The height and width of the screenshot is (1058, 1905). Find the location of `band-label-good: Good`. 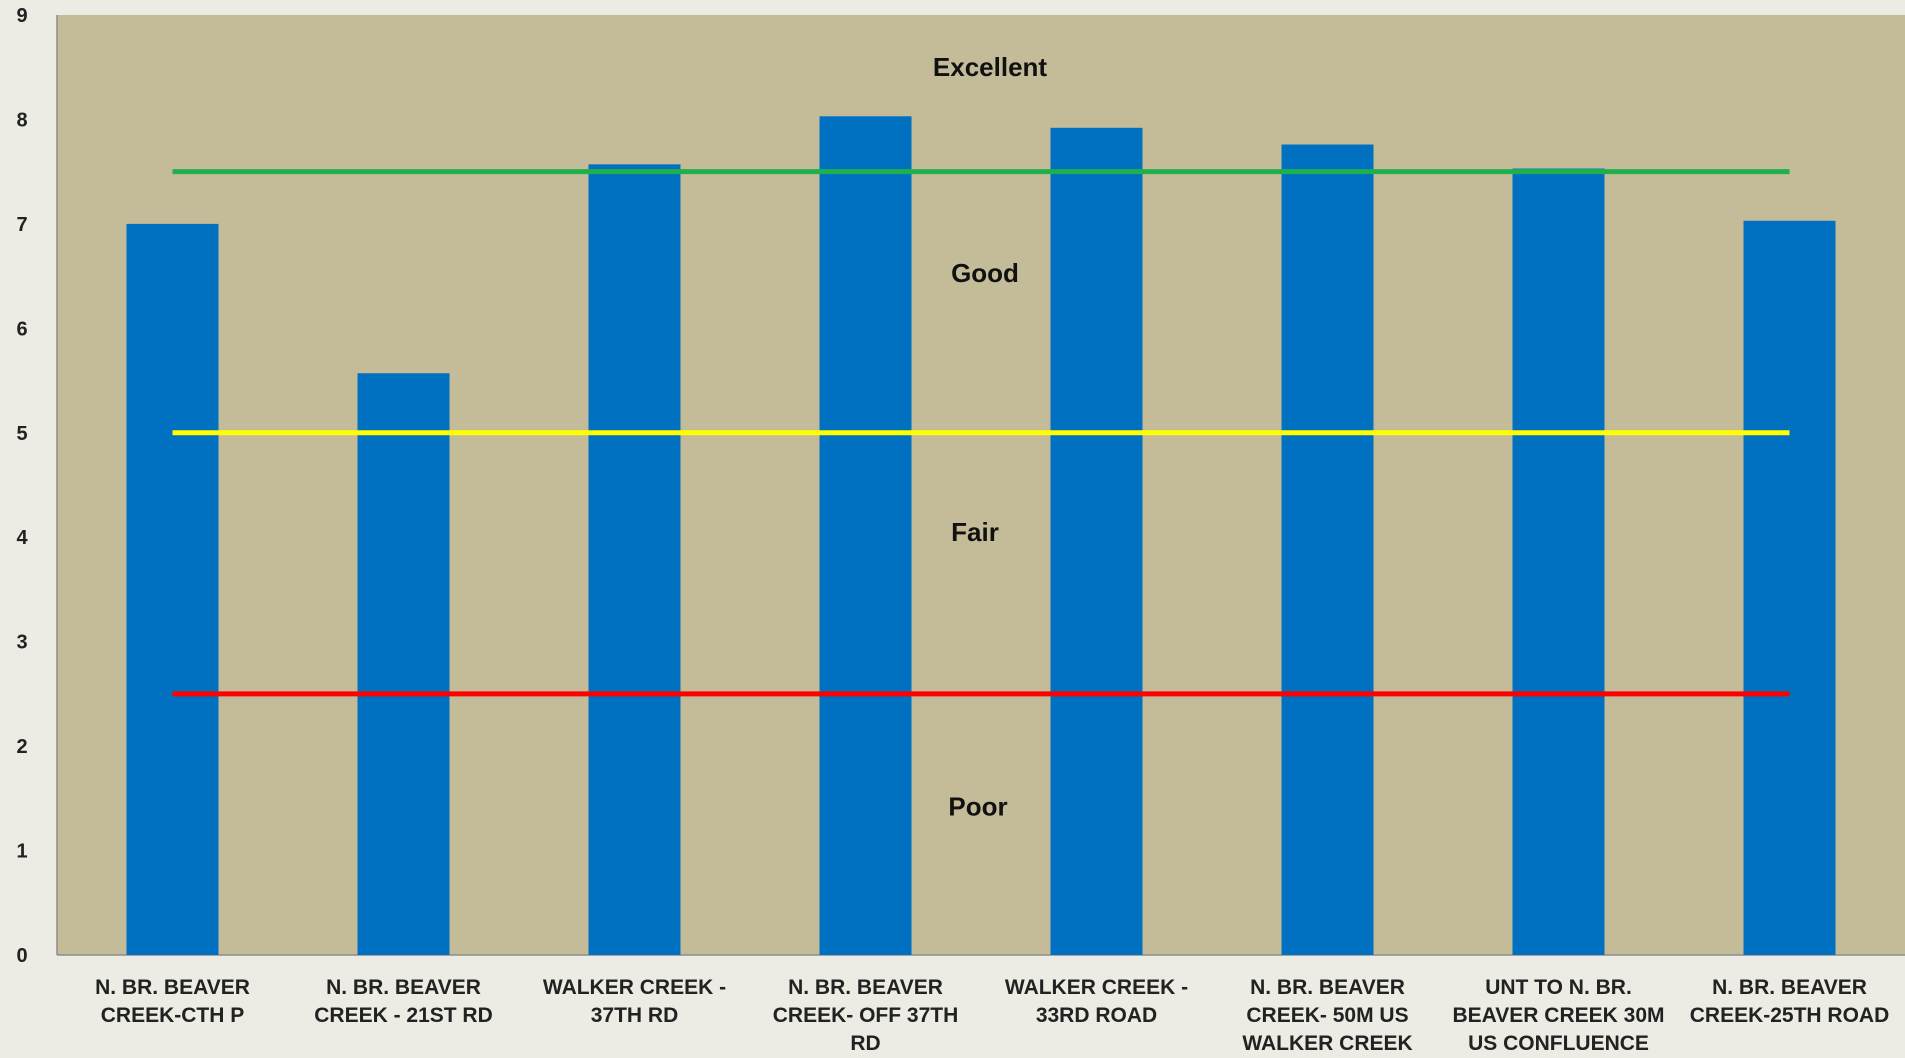

band-label-good: Good is located at coordinates (985, 273).